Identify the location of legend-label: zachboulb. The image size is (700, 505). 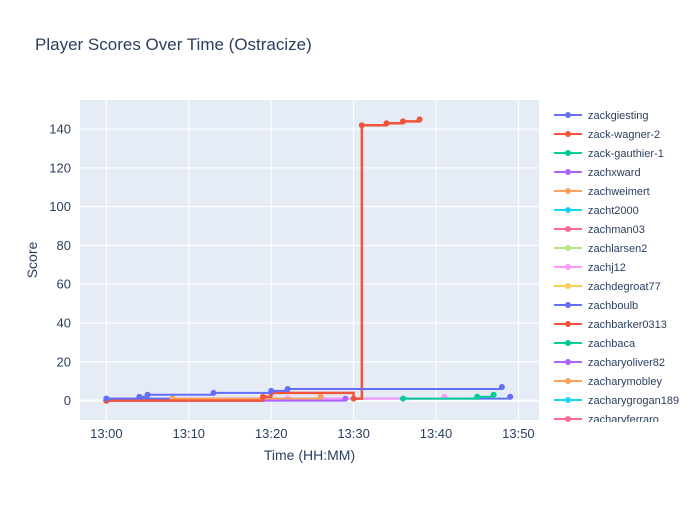
(613, 306).